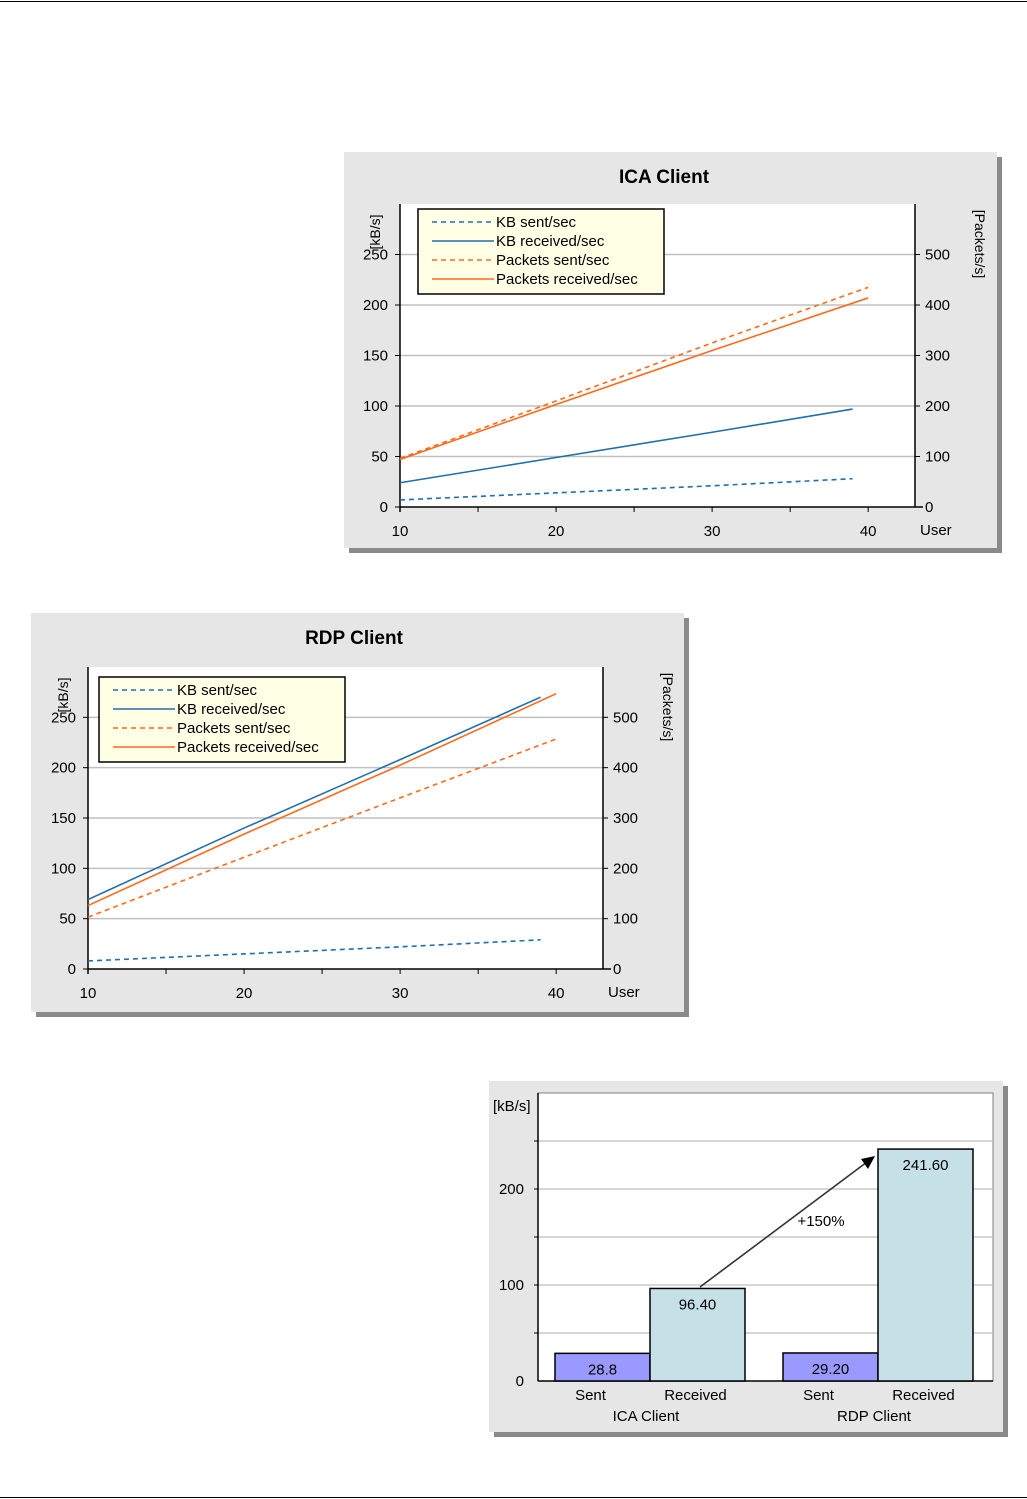 The image size is (1027, 1499). I want to click on arrowhead-icon, so click(868, 1162).